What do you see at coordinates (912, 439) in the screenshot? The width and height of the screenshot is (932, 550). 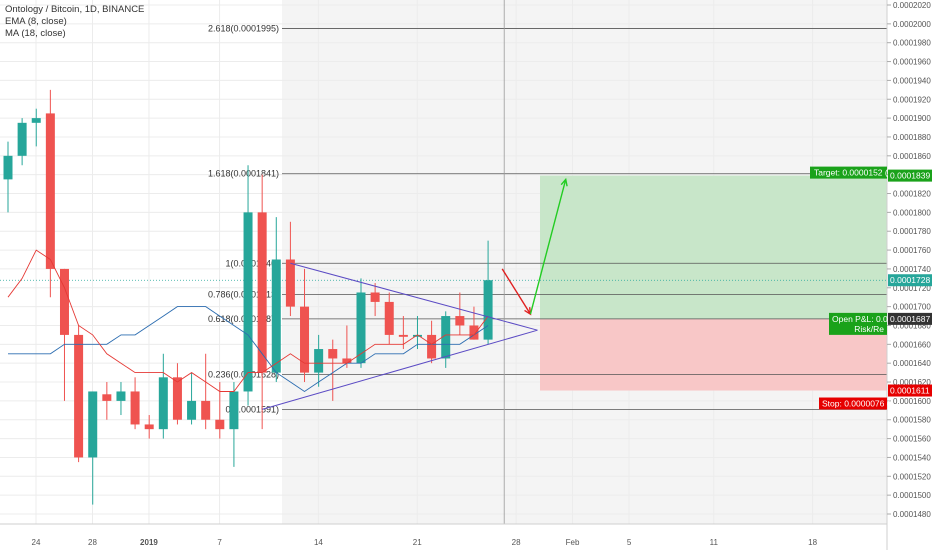 I see `y-tick-label: 0.0001560` at bounding box center [912, 439].